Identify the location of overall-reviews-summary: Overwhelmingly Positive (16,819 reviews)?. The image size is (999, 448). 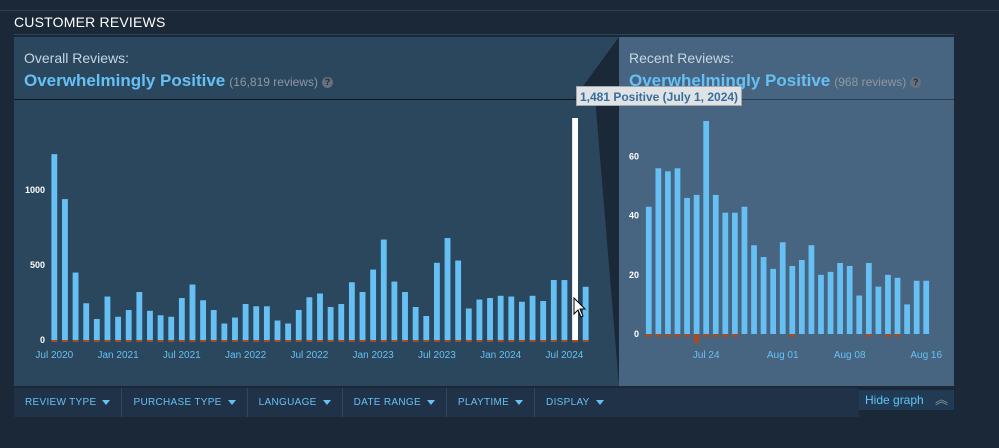
(178, 81).